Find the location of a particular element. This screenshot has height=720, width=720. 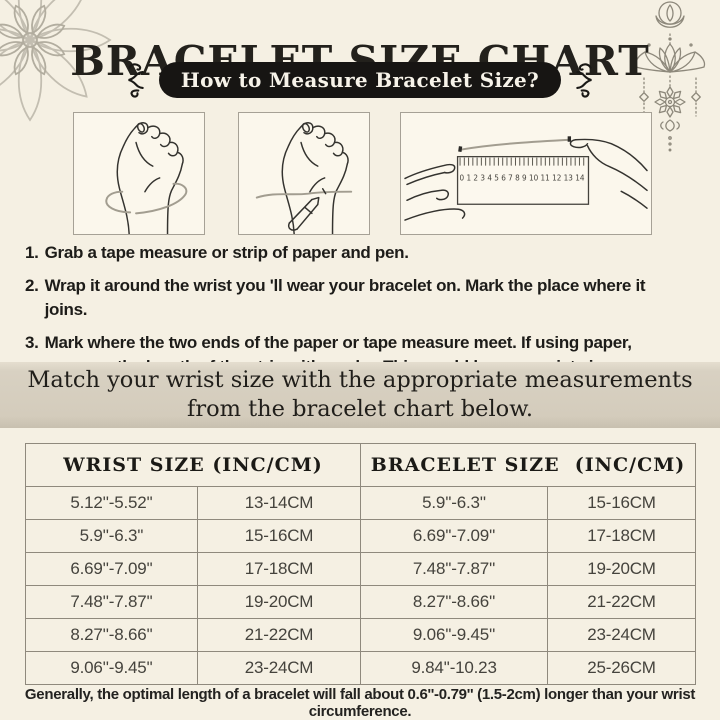

table-cell: 13-14CM is located at coordinates (279, 503).